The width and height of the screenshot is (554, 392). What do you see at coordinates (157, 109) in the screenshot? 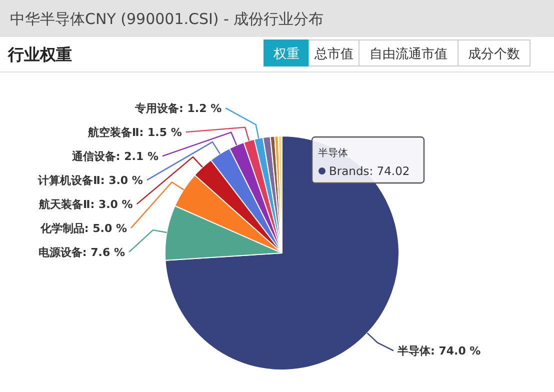
I see `slice-label: 专用设备` at bounding box center [157, 109].